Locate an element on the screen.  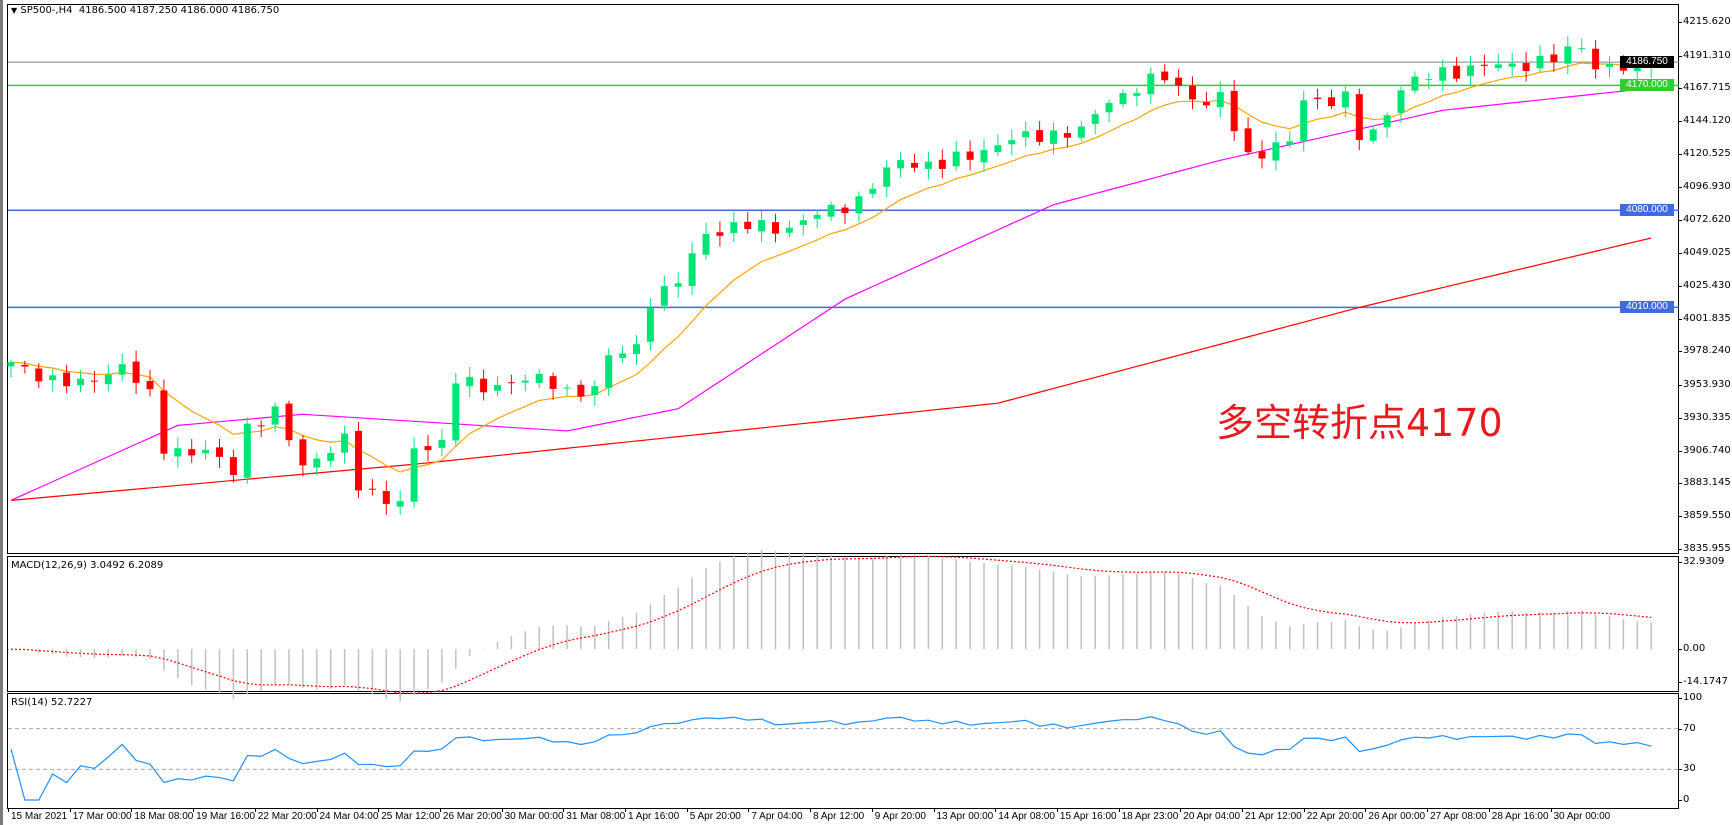
triangle-down-icon: ▼ is located at coordinates (14, 10).